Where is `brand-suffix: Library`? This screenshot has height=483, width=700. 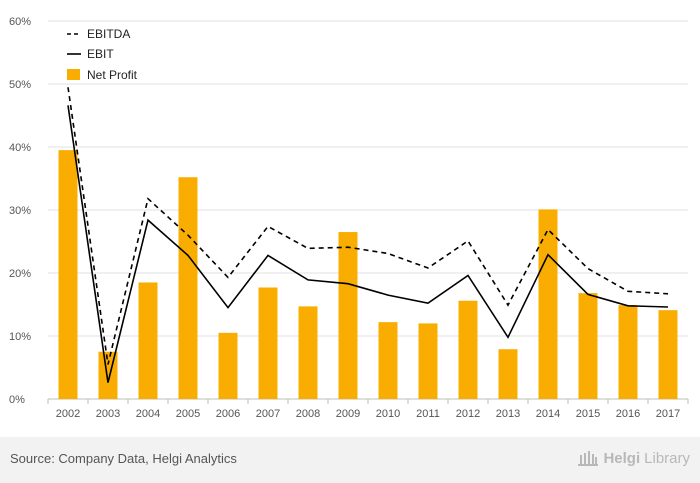
brand-suffix: Library is located at coordinates (667, 458).